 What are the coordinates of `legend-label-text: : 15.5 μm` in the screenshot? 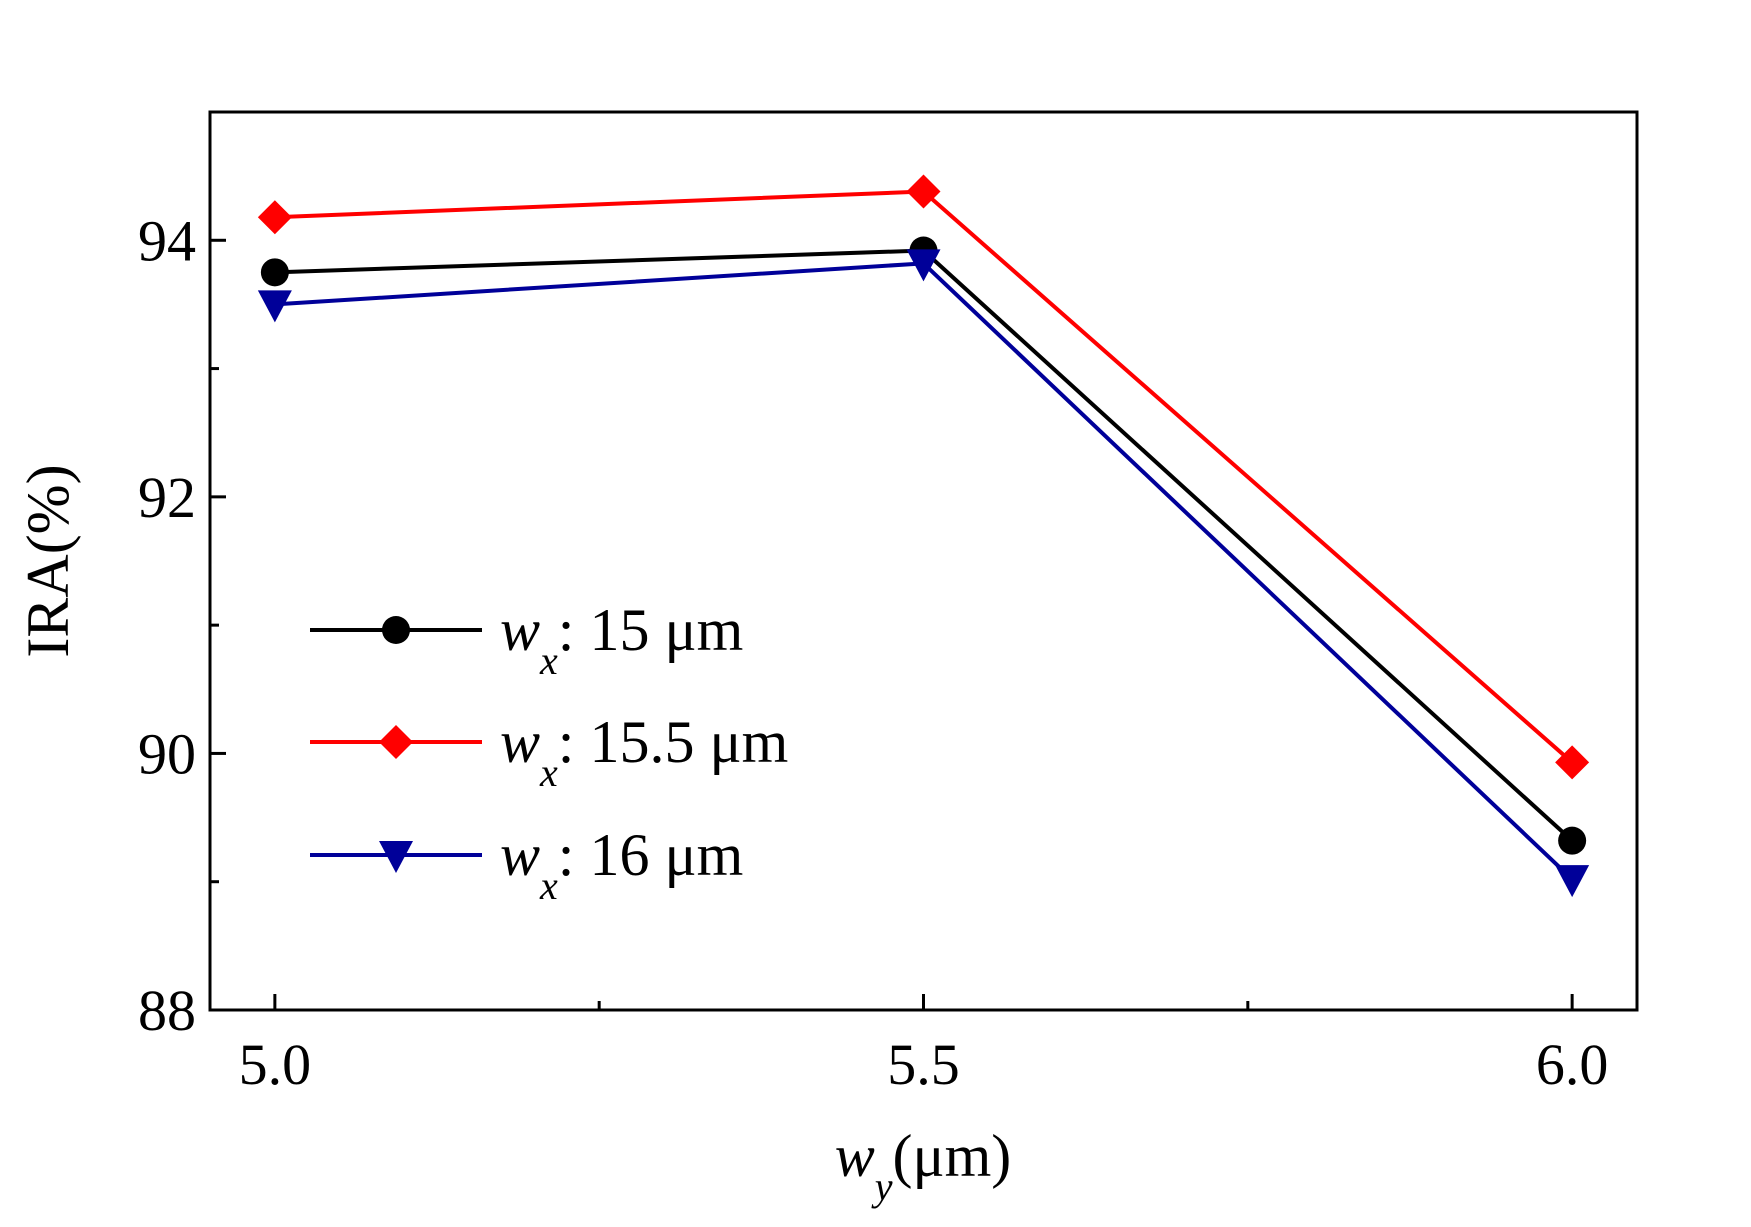 It's located at (673, 742).